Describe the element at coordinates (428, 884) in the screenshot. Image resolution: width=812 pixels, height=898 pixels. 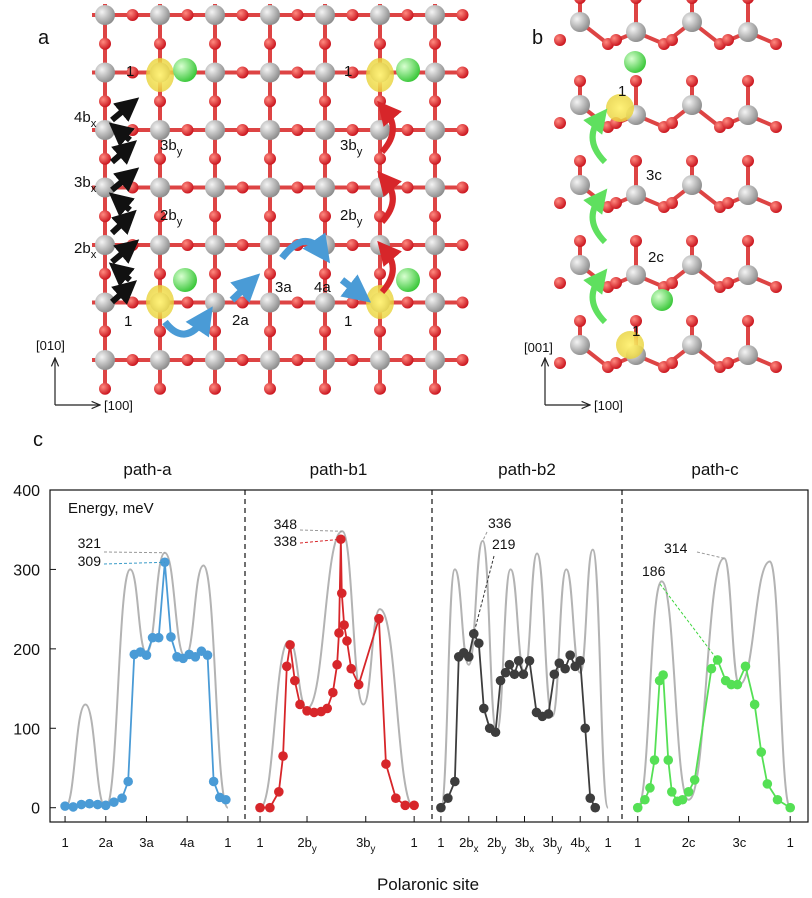
I see `x-axis-label: Polaronic site` at that location.